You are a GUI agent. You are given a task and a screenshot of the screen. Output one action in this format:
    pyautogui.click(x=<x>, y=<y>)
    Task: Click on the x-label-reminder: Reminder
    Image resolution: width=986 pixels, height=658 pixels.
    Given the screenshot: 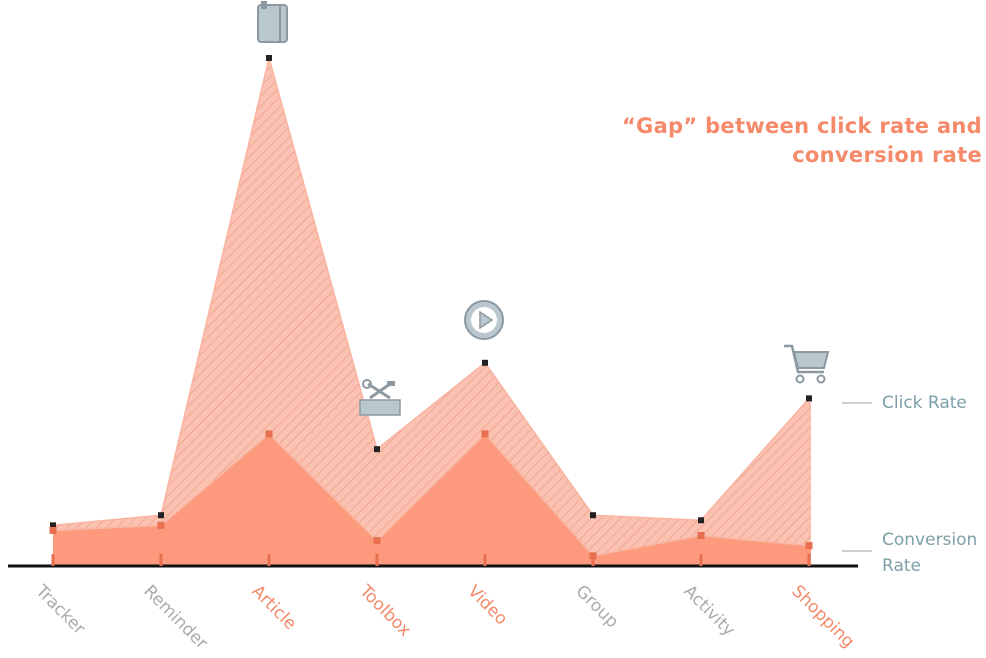 What is the action you would take?
    pyautogui.click(x=175, y=617)
    